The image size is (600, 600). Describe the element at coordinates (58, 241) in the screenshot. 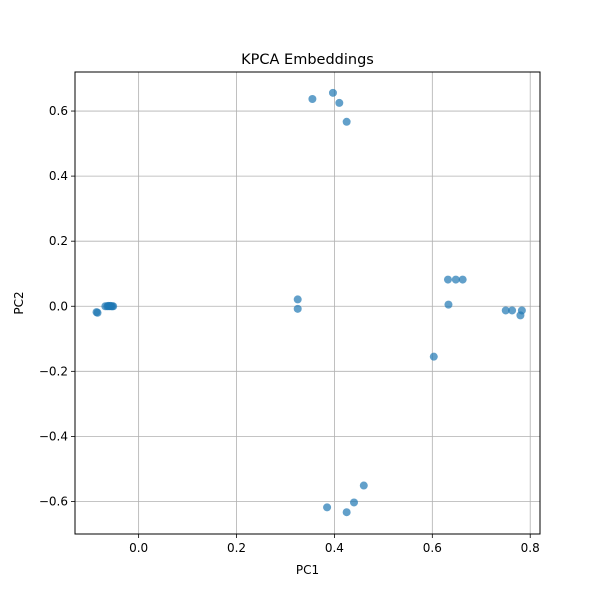

I see `y-tick-label: 0.2` at that location.